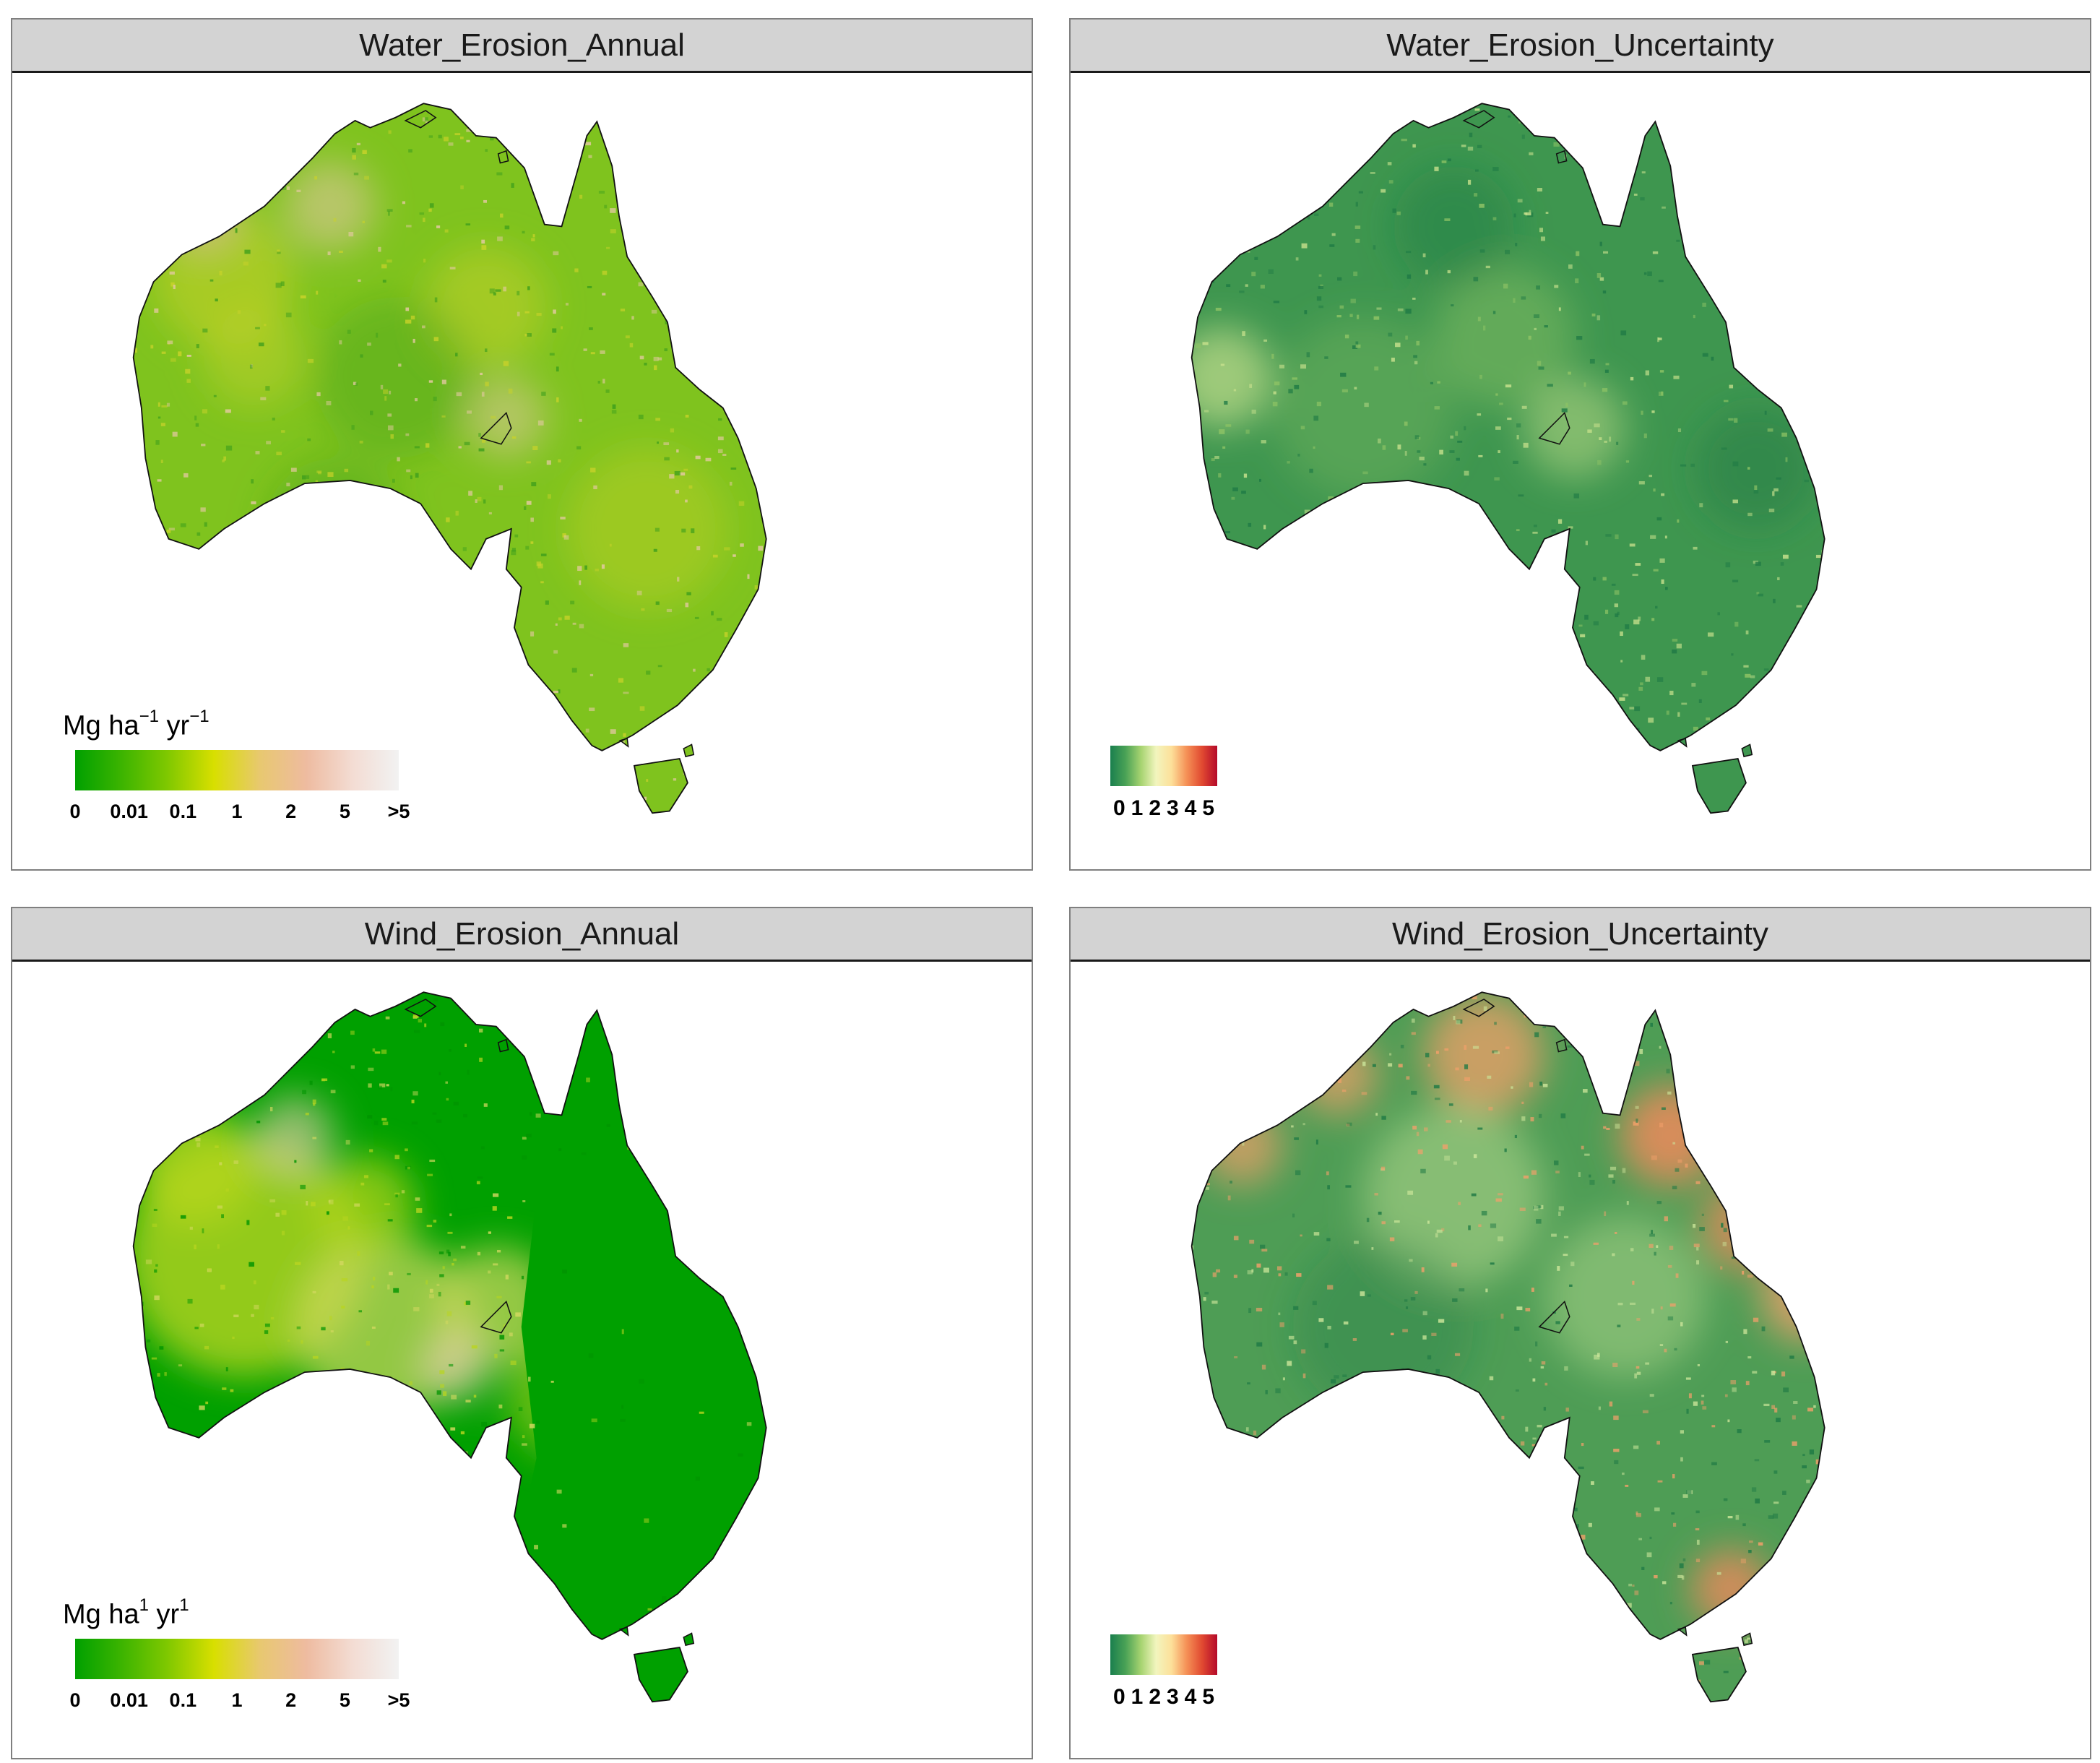 This screenshot has height=1763, width=2100. What do you see at coordinates (522, 935) in the screenshot?
I see `panel-title: Wind_Erosion_Annual` at bounding box center [522, 935].